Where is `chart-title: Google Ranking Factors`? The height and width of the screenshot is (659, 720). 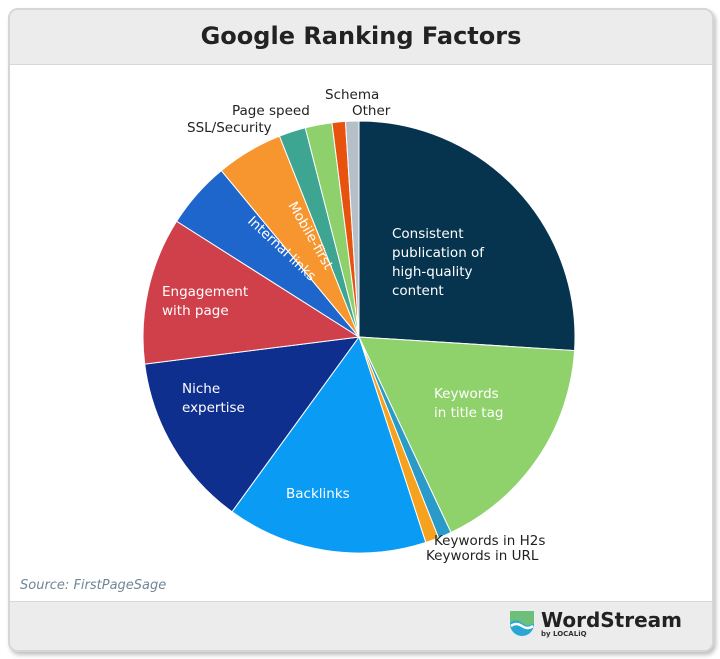
chart-title: Google Ranking Factors is located at coordinates (361, 36).